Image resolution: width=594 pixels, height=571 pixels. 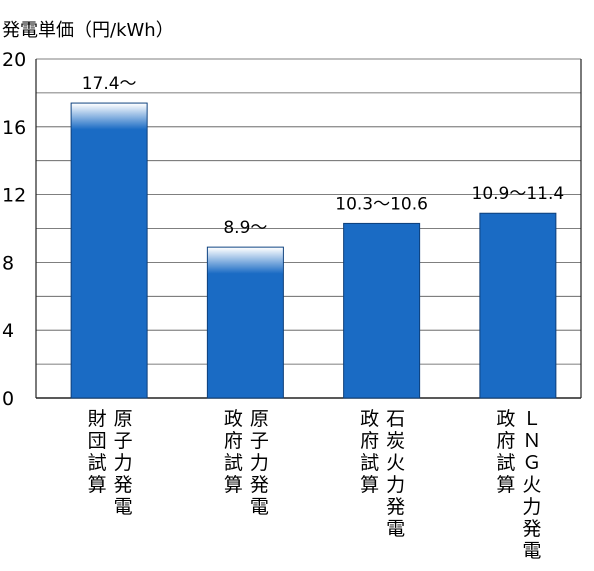 I want to click on category-label: 石炭火力発電, so click(x=395, y=474).